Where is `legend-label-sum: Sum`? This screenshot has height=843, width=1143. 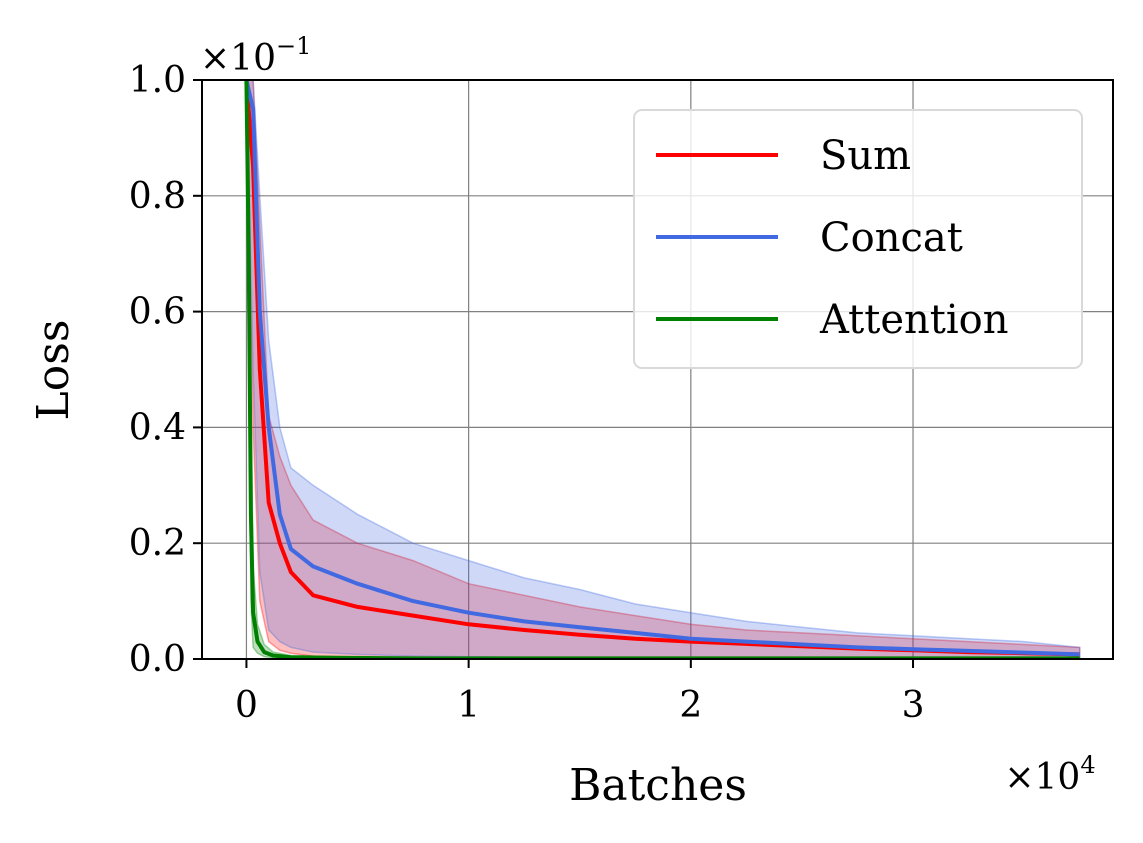 legend-label-sum: Sum is located at coordinates (865, 156).